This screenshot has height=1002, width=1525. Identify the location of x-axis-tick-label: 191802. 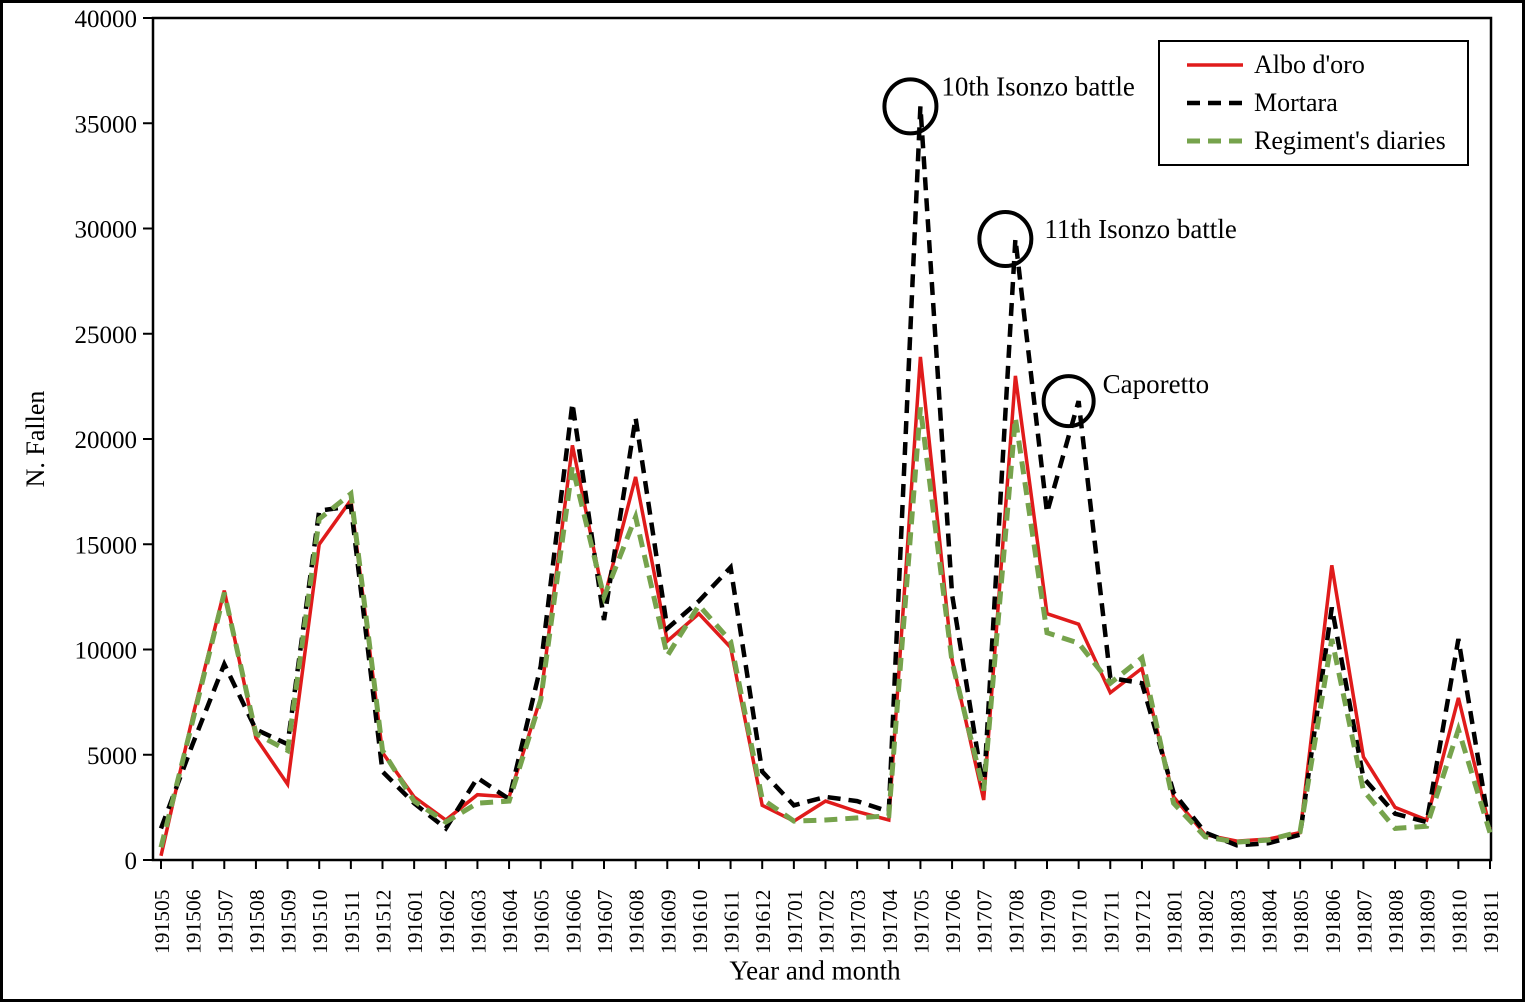
(1206, 922).